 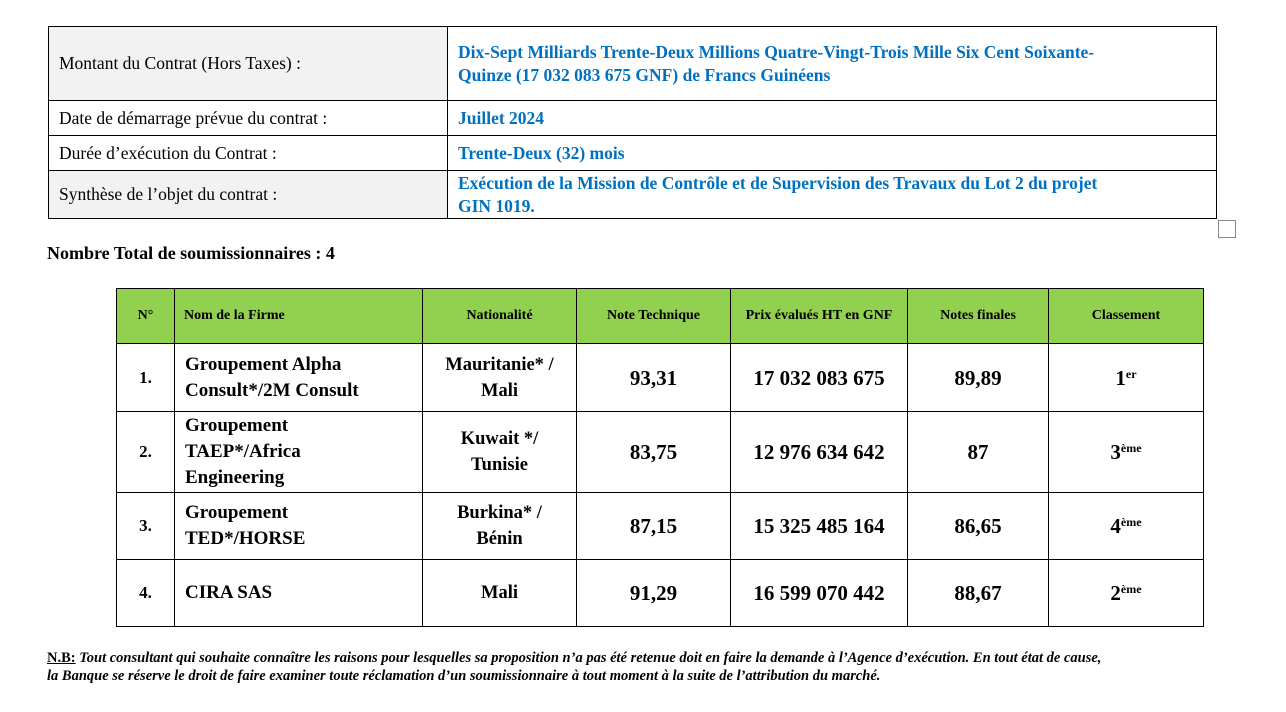 I want to click on nationality: Mauritanie* / Mali, so click(x=499, y=377).